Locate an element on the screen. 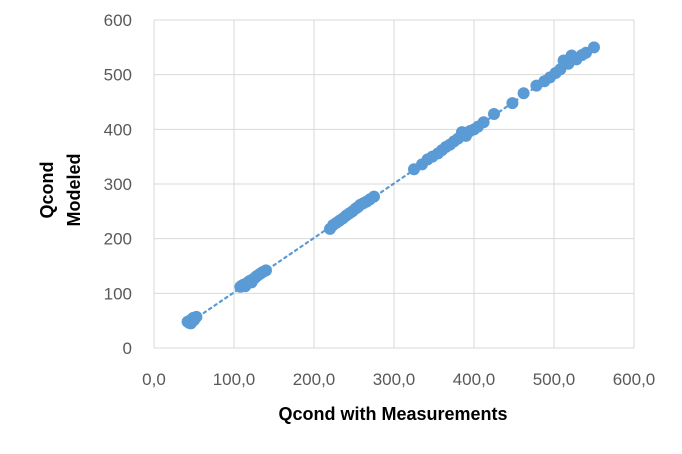  x-axis-title: Qcond with Measurements is located at coordinates (392, 414).